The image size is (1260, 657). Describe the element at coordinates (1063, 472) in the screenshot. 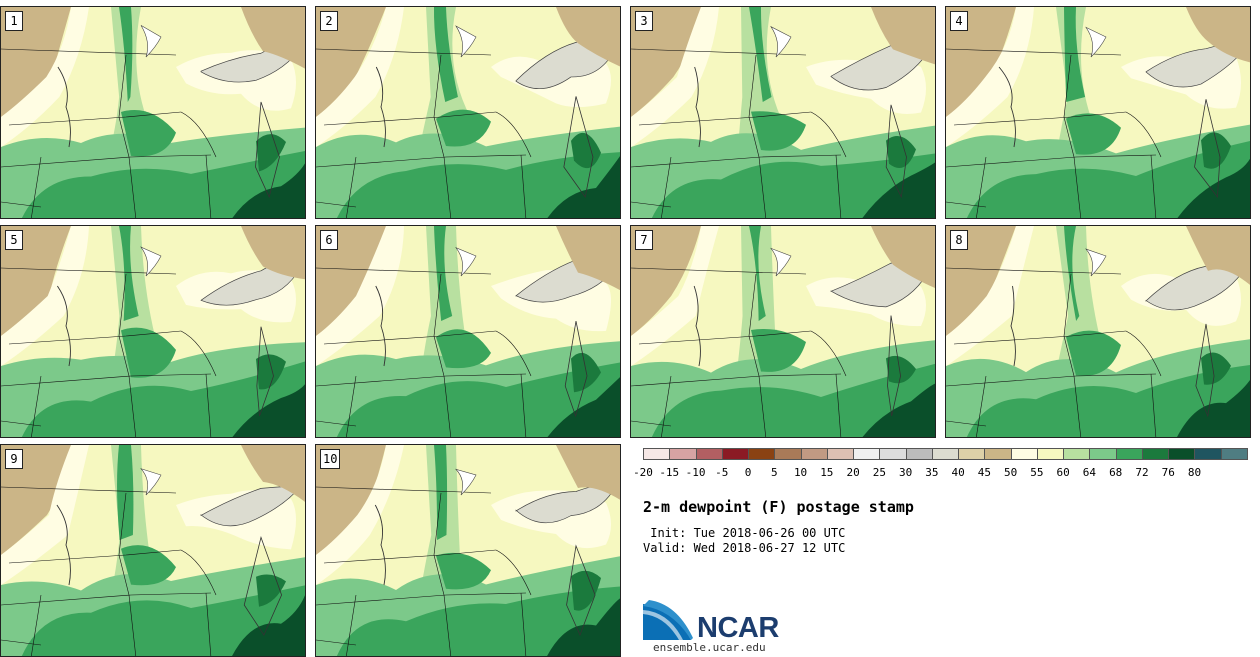

I see `colorbar-tick-label: 60` at that location.